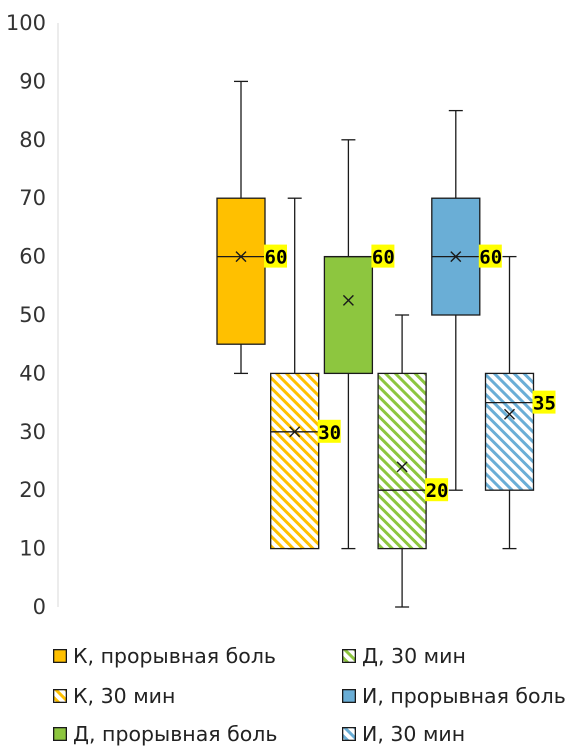 The image size is (578, 746). Describe the element at coordinates (175, 656) in the screenshot. I see `legend-label: К, прорывная боль` at that location.